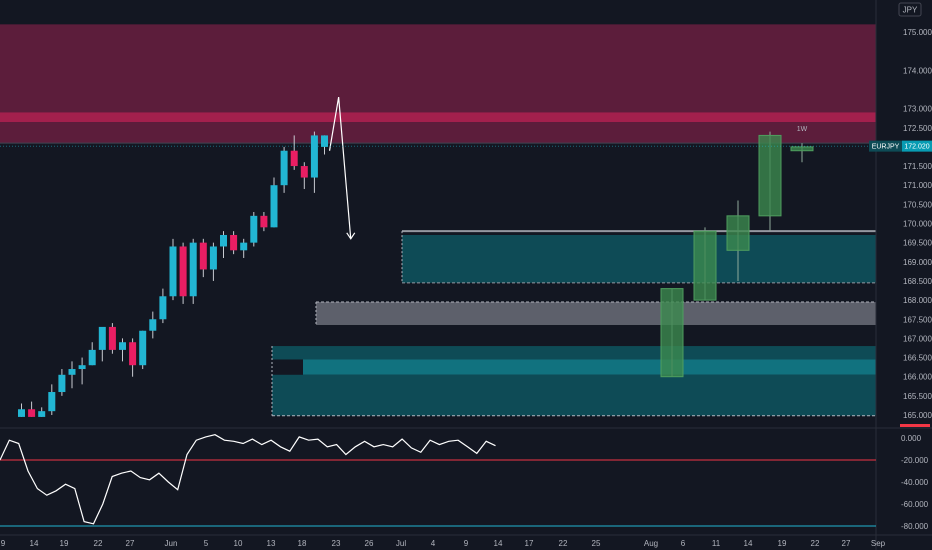 This screenshot has width=932, height=550. I want to click on projection-layer, so click(342, 168).